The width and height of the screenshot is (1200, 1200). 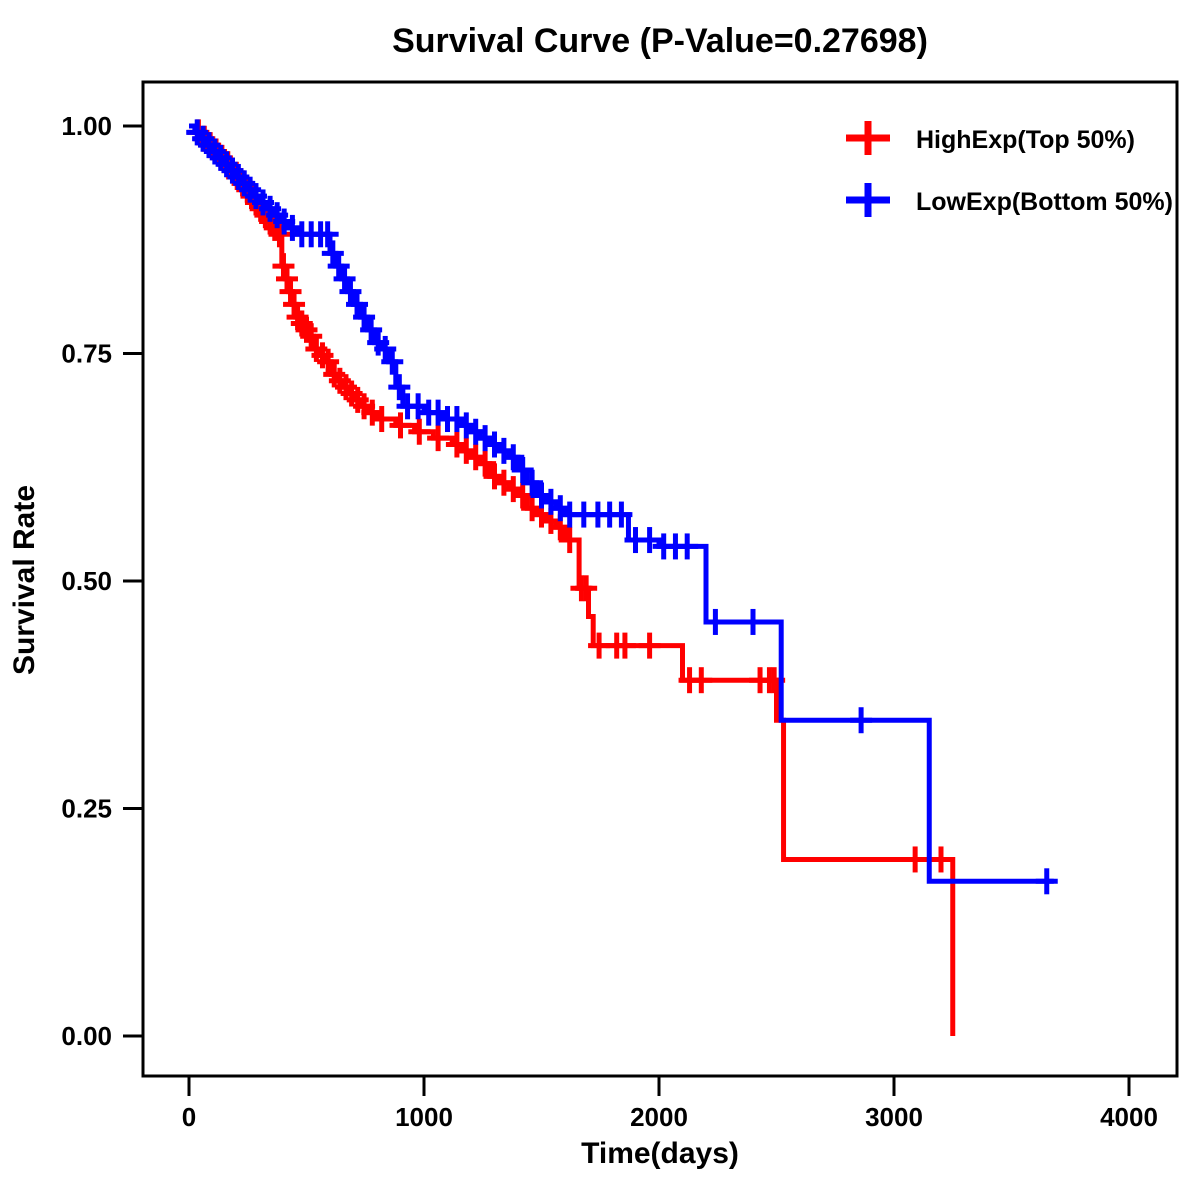 I want to click on y-tick-label: 1.00, so click(x=86, y=126).